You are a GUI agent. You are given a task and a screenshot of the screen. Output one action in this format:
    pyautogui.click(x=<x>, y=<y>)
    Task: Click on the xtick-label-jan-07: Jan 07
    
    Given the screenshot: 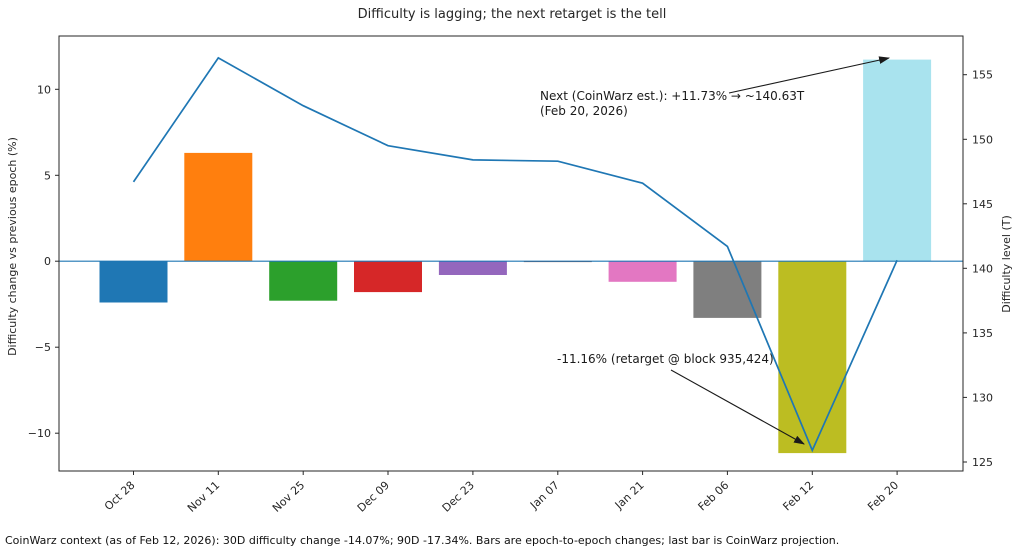 What is the action you would take?
    pyautogui.click(x=544, y=496)
    